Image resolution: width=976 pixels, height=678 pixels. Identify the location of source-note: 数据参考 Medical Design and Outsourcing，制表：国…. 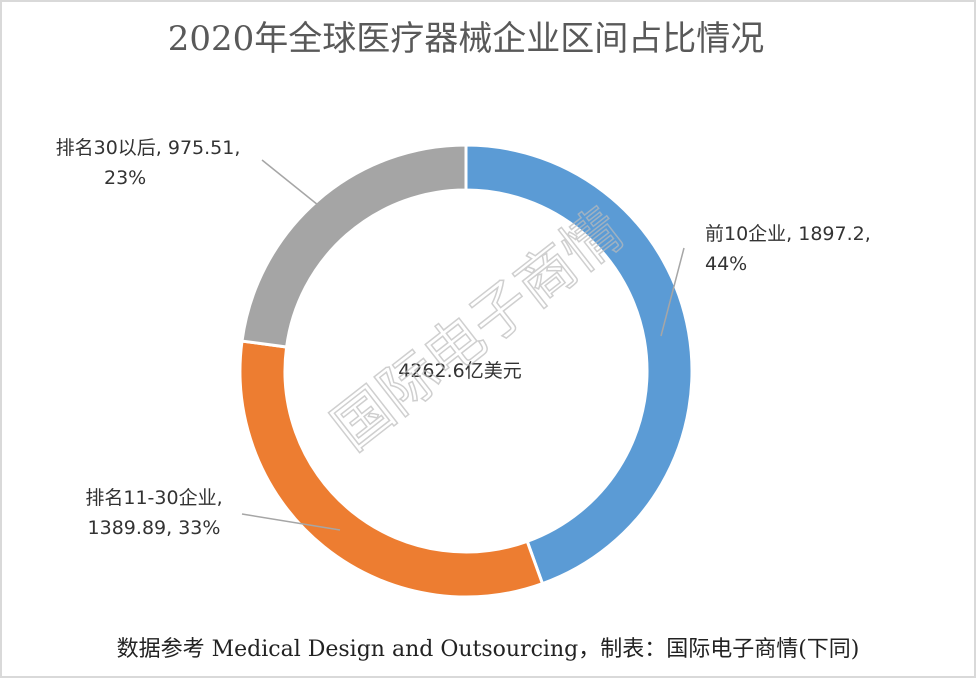
(488, 649).